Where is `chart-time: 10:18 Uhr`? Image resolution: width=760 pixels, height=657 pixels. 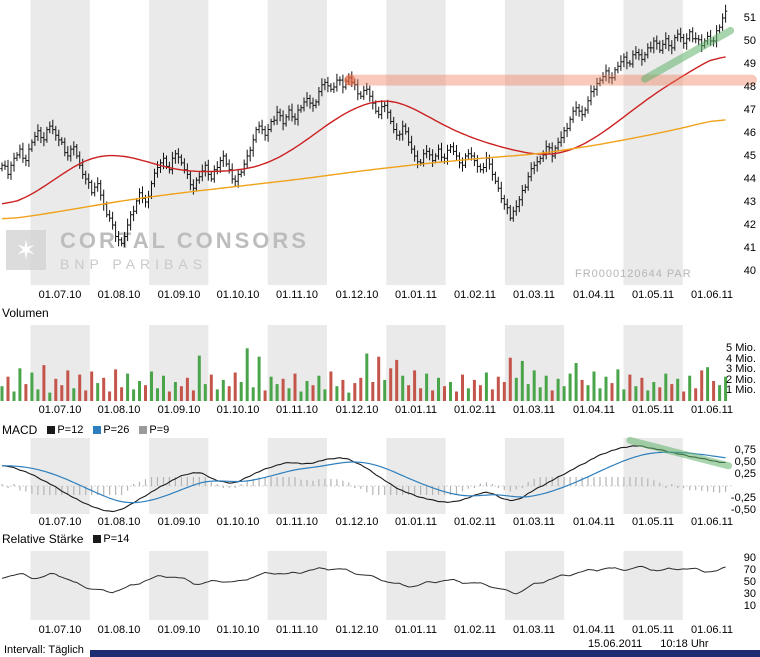 chart-time: 10:18 Uhr is located at coordinates (684, 644).